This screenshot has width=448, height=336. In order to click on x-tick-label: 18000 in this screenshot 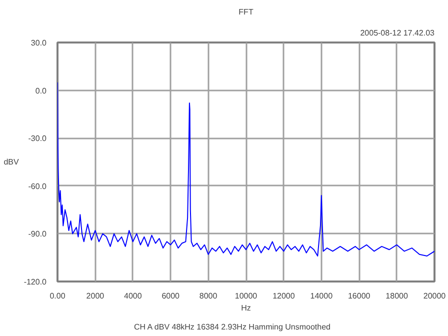, I will do `click(397, 296)`.